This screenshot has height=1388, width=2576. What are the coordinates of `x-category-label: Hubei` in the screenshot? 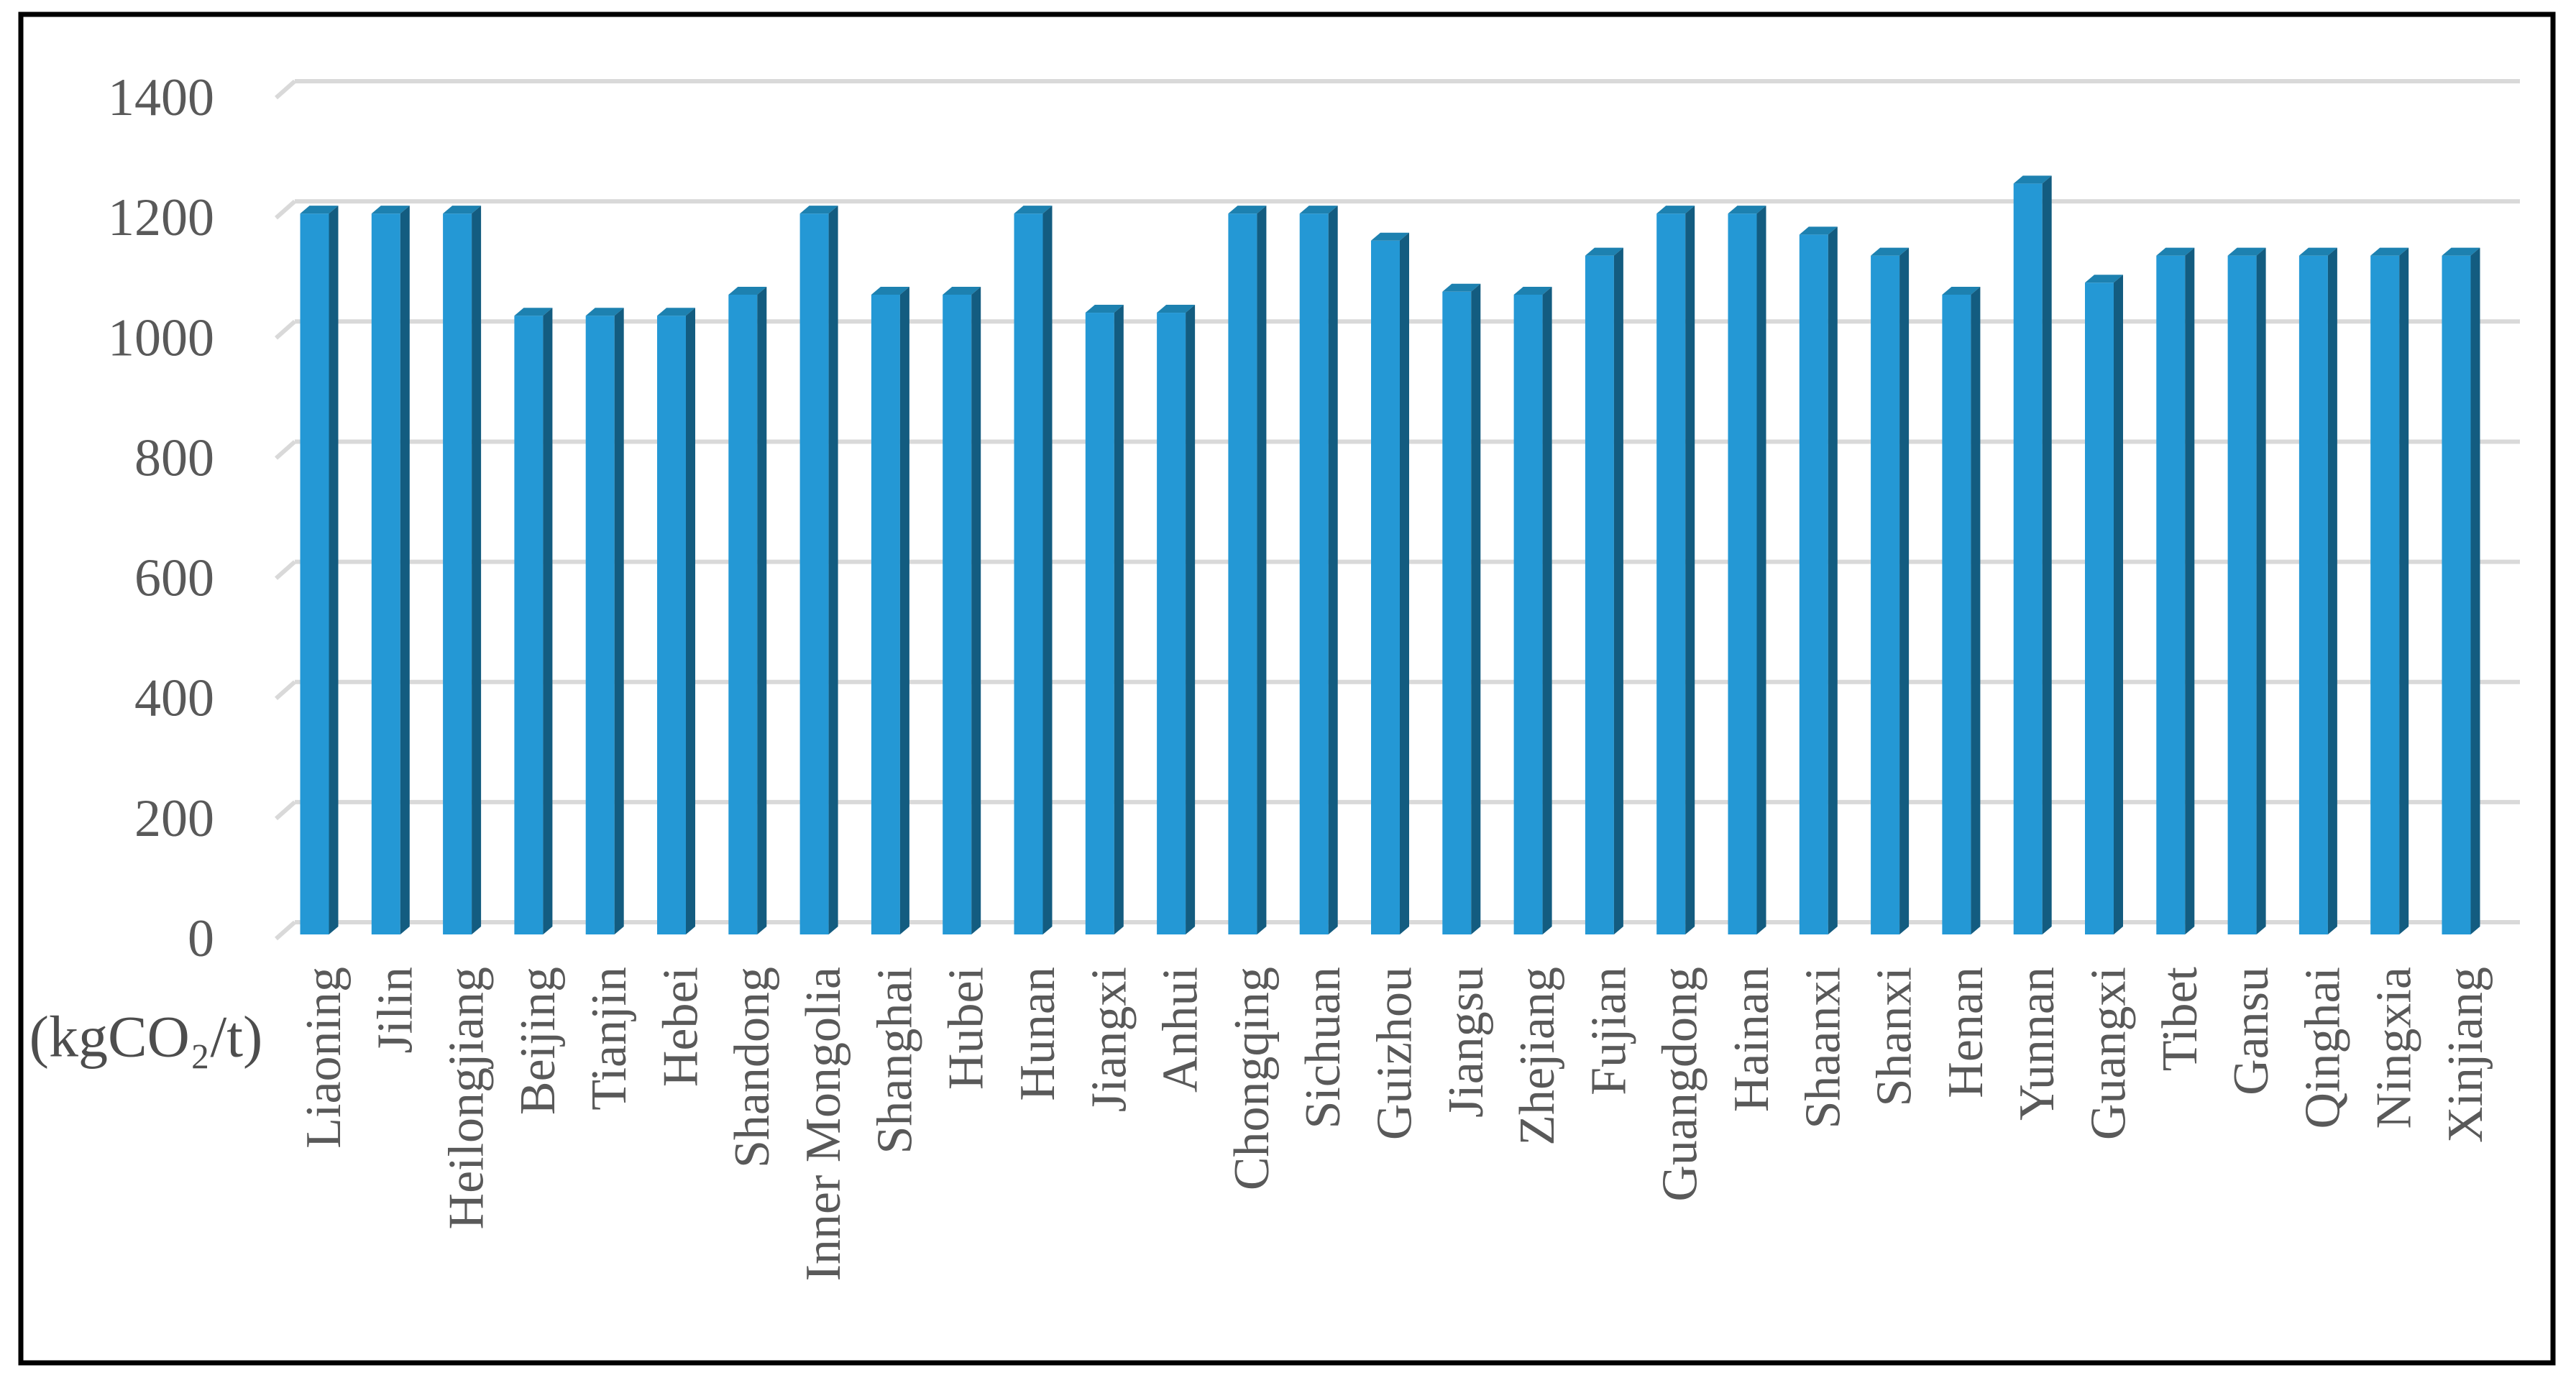 It's located at (966, 1028).